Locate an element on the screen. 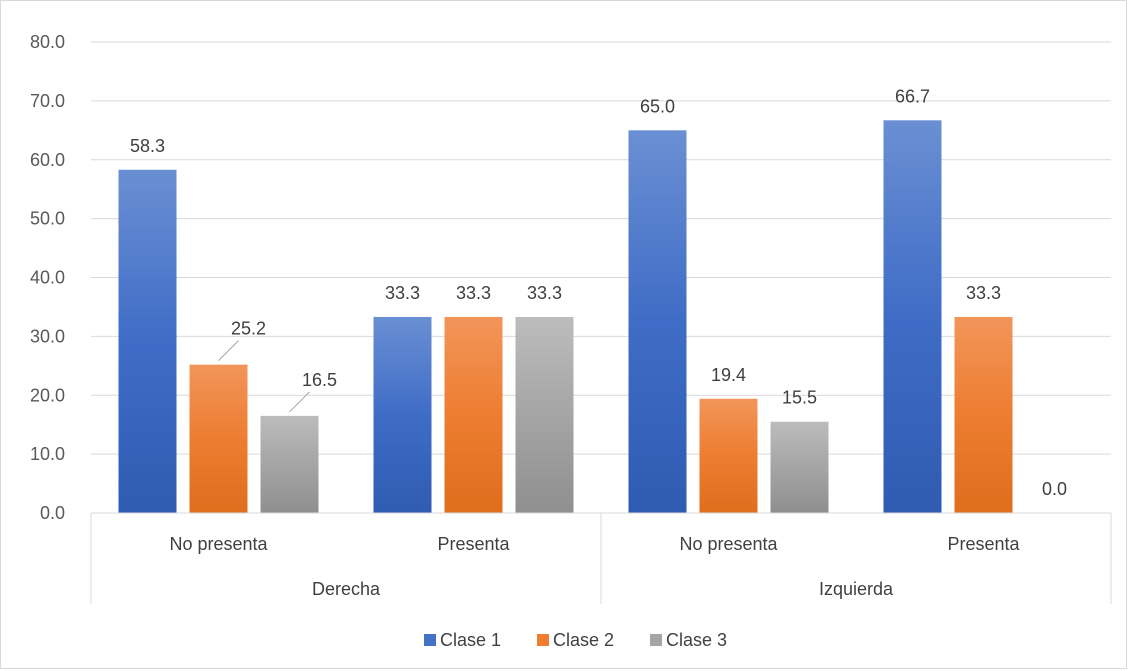 This screenshot has width=1129, height=671. legend-label: Clase 3 is located at coordinates (696, 640).